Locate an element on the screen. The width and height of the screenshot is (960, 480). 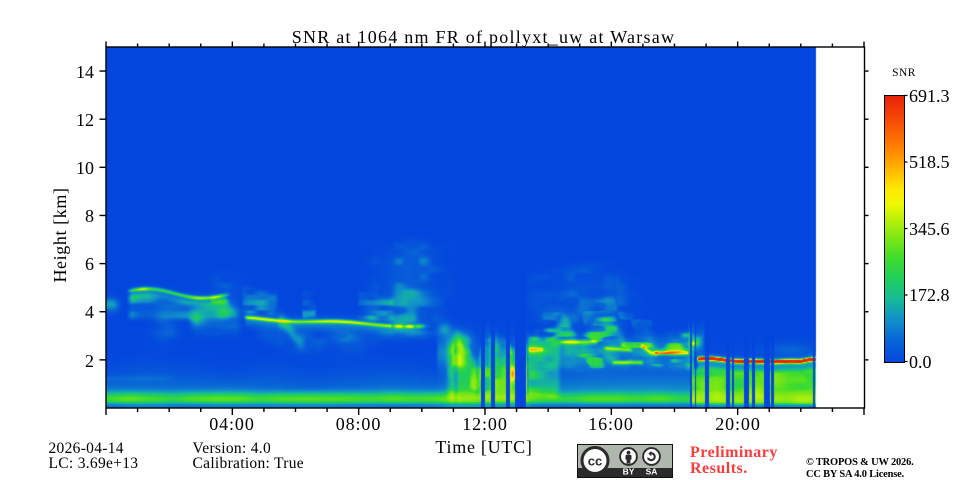
svg-text: BY is located at coordinates (629, 472).